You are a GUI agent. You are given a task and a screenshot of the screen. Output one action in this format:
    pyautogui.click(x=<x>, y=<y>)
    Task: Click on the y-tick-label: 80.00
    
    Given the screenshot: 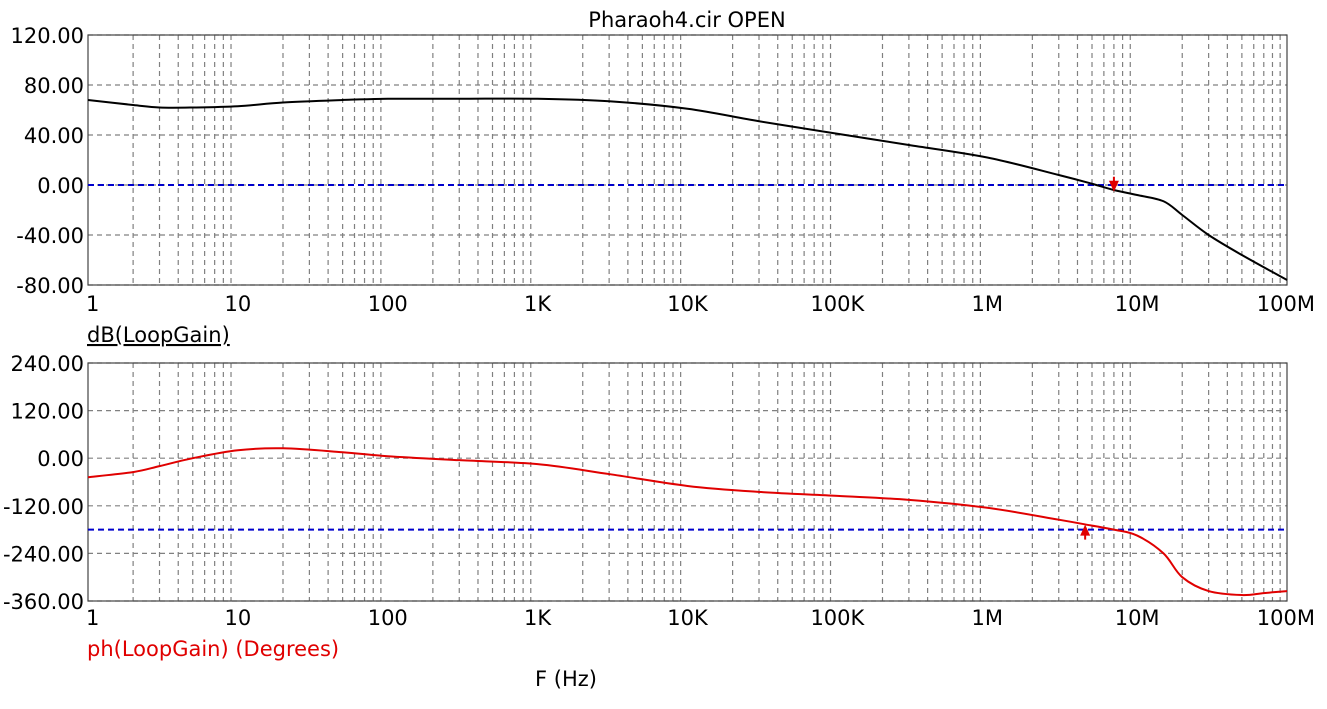 What is the action you would take?
    pyautogui.click(x=54, y=86)
    